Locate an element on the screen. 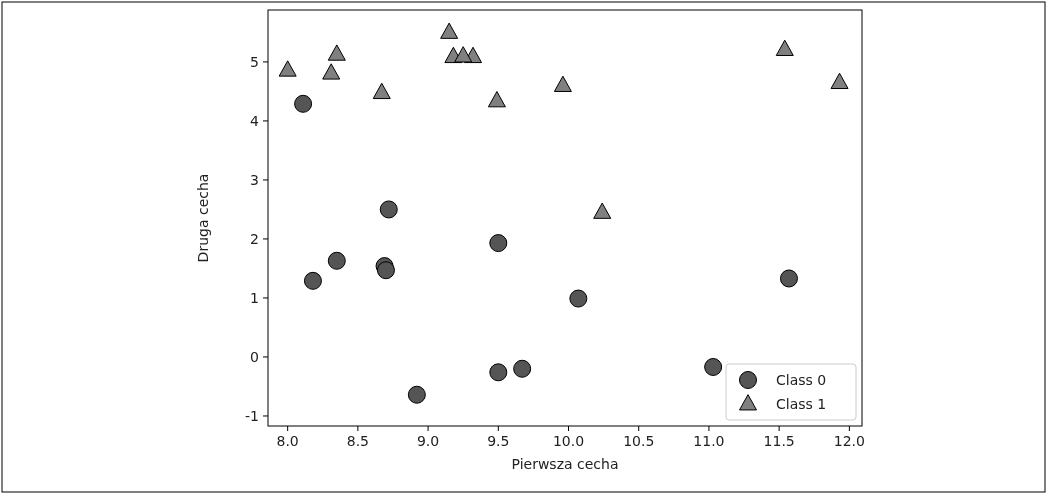 This screenshot has width=1047, height=494. y-axis-title: Druga cecha is located at coordinates (203, 218).